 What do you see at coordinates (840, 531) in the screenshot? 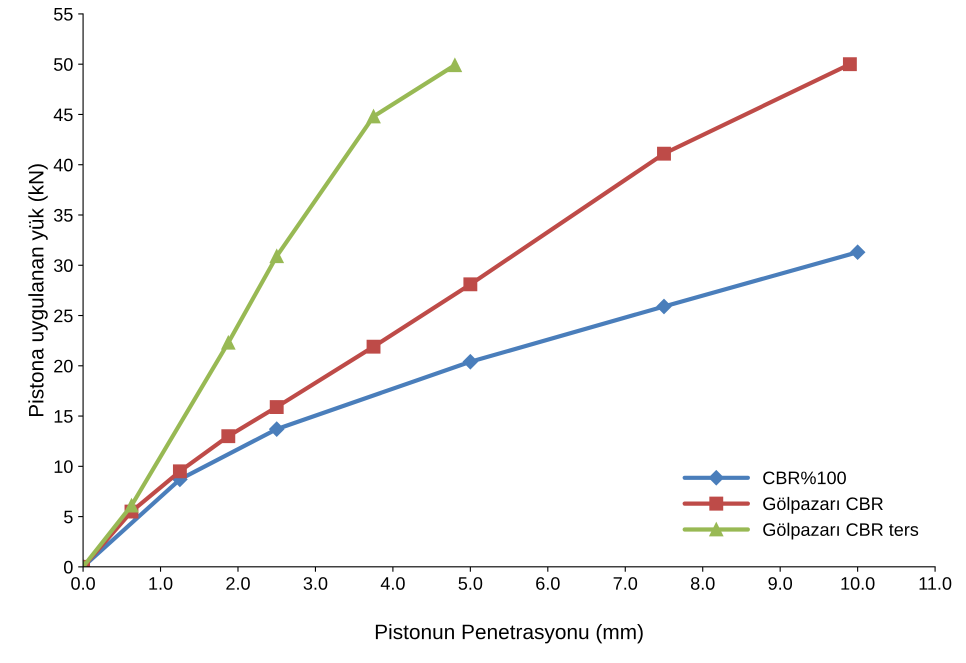
I see `legend-label: Gölpazarı CBR ters` at bounding box center [840, 531].